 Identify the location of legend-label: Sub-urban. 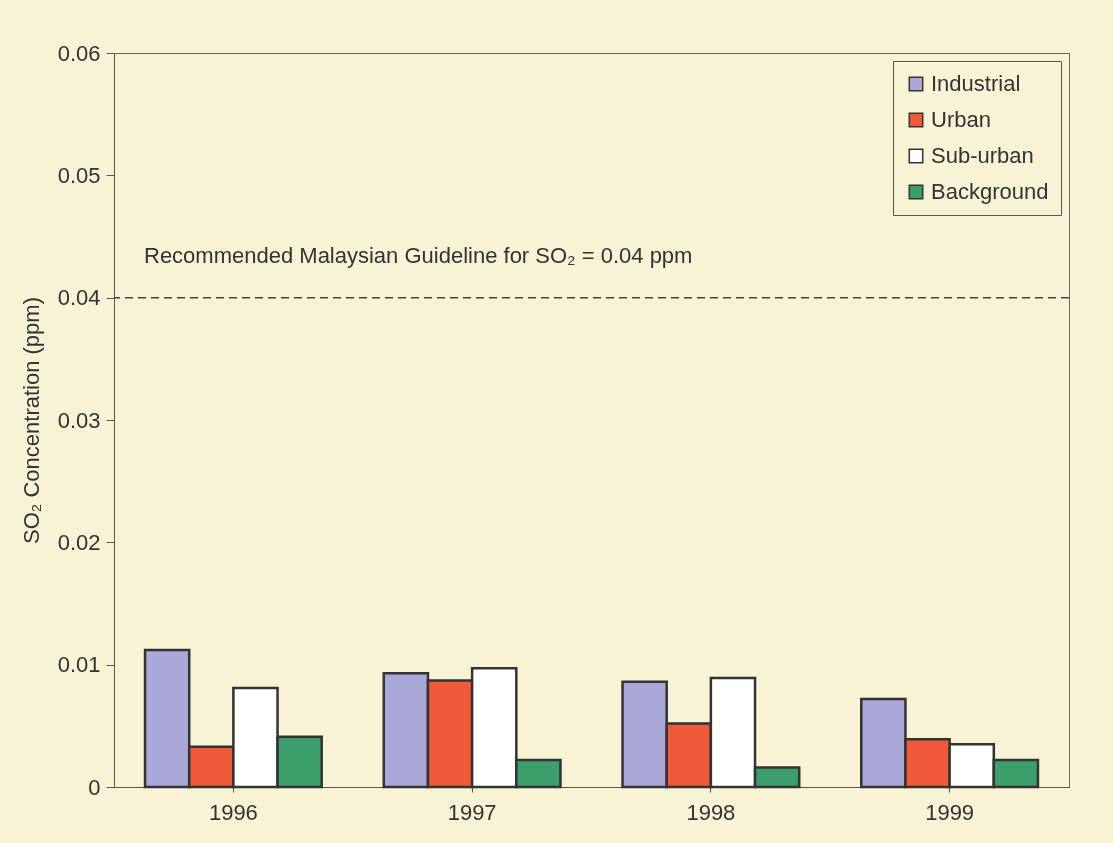
(982, 155).